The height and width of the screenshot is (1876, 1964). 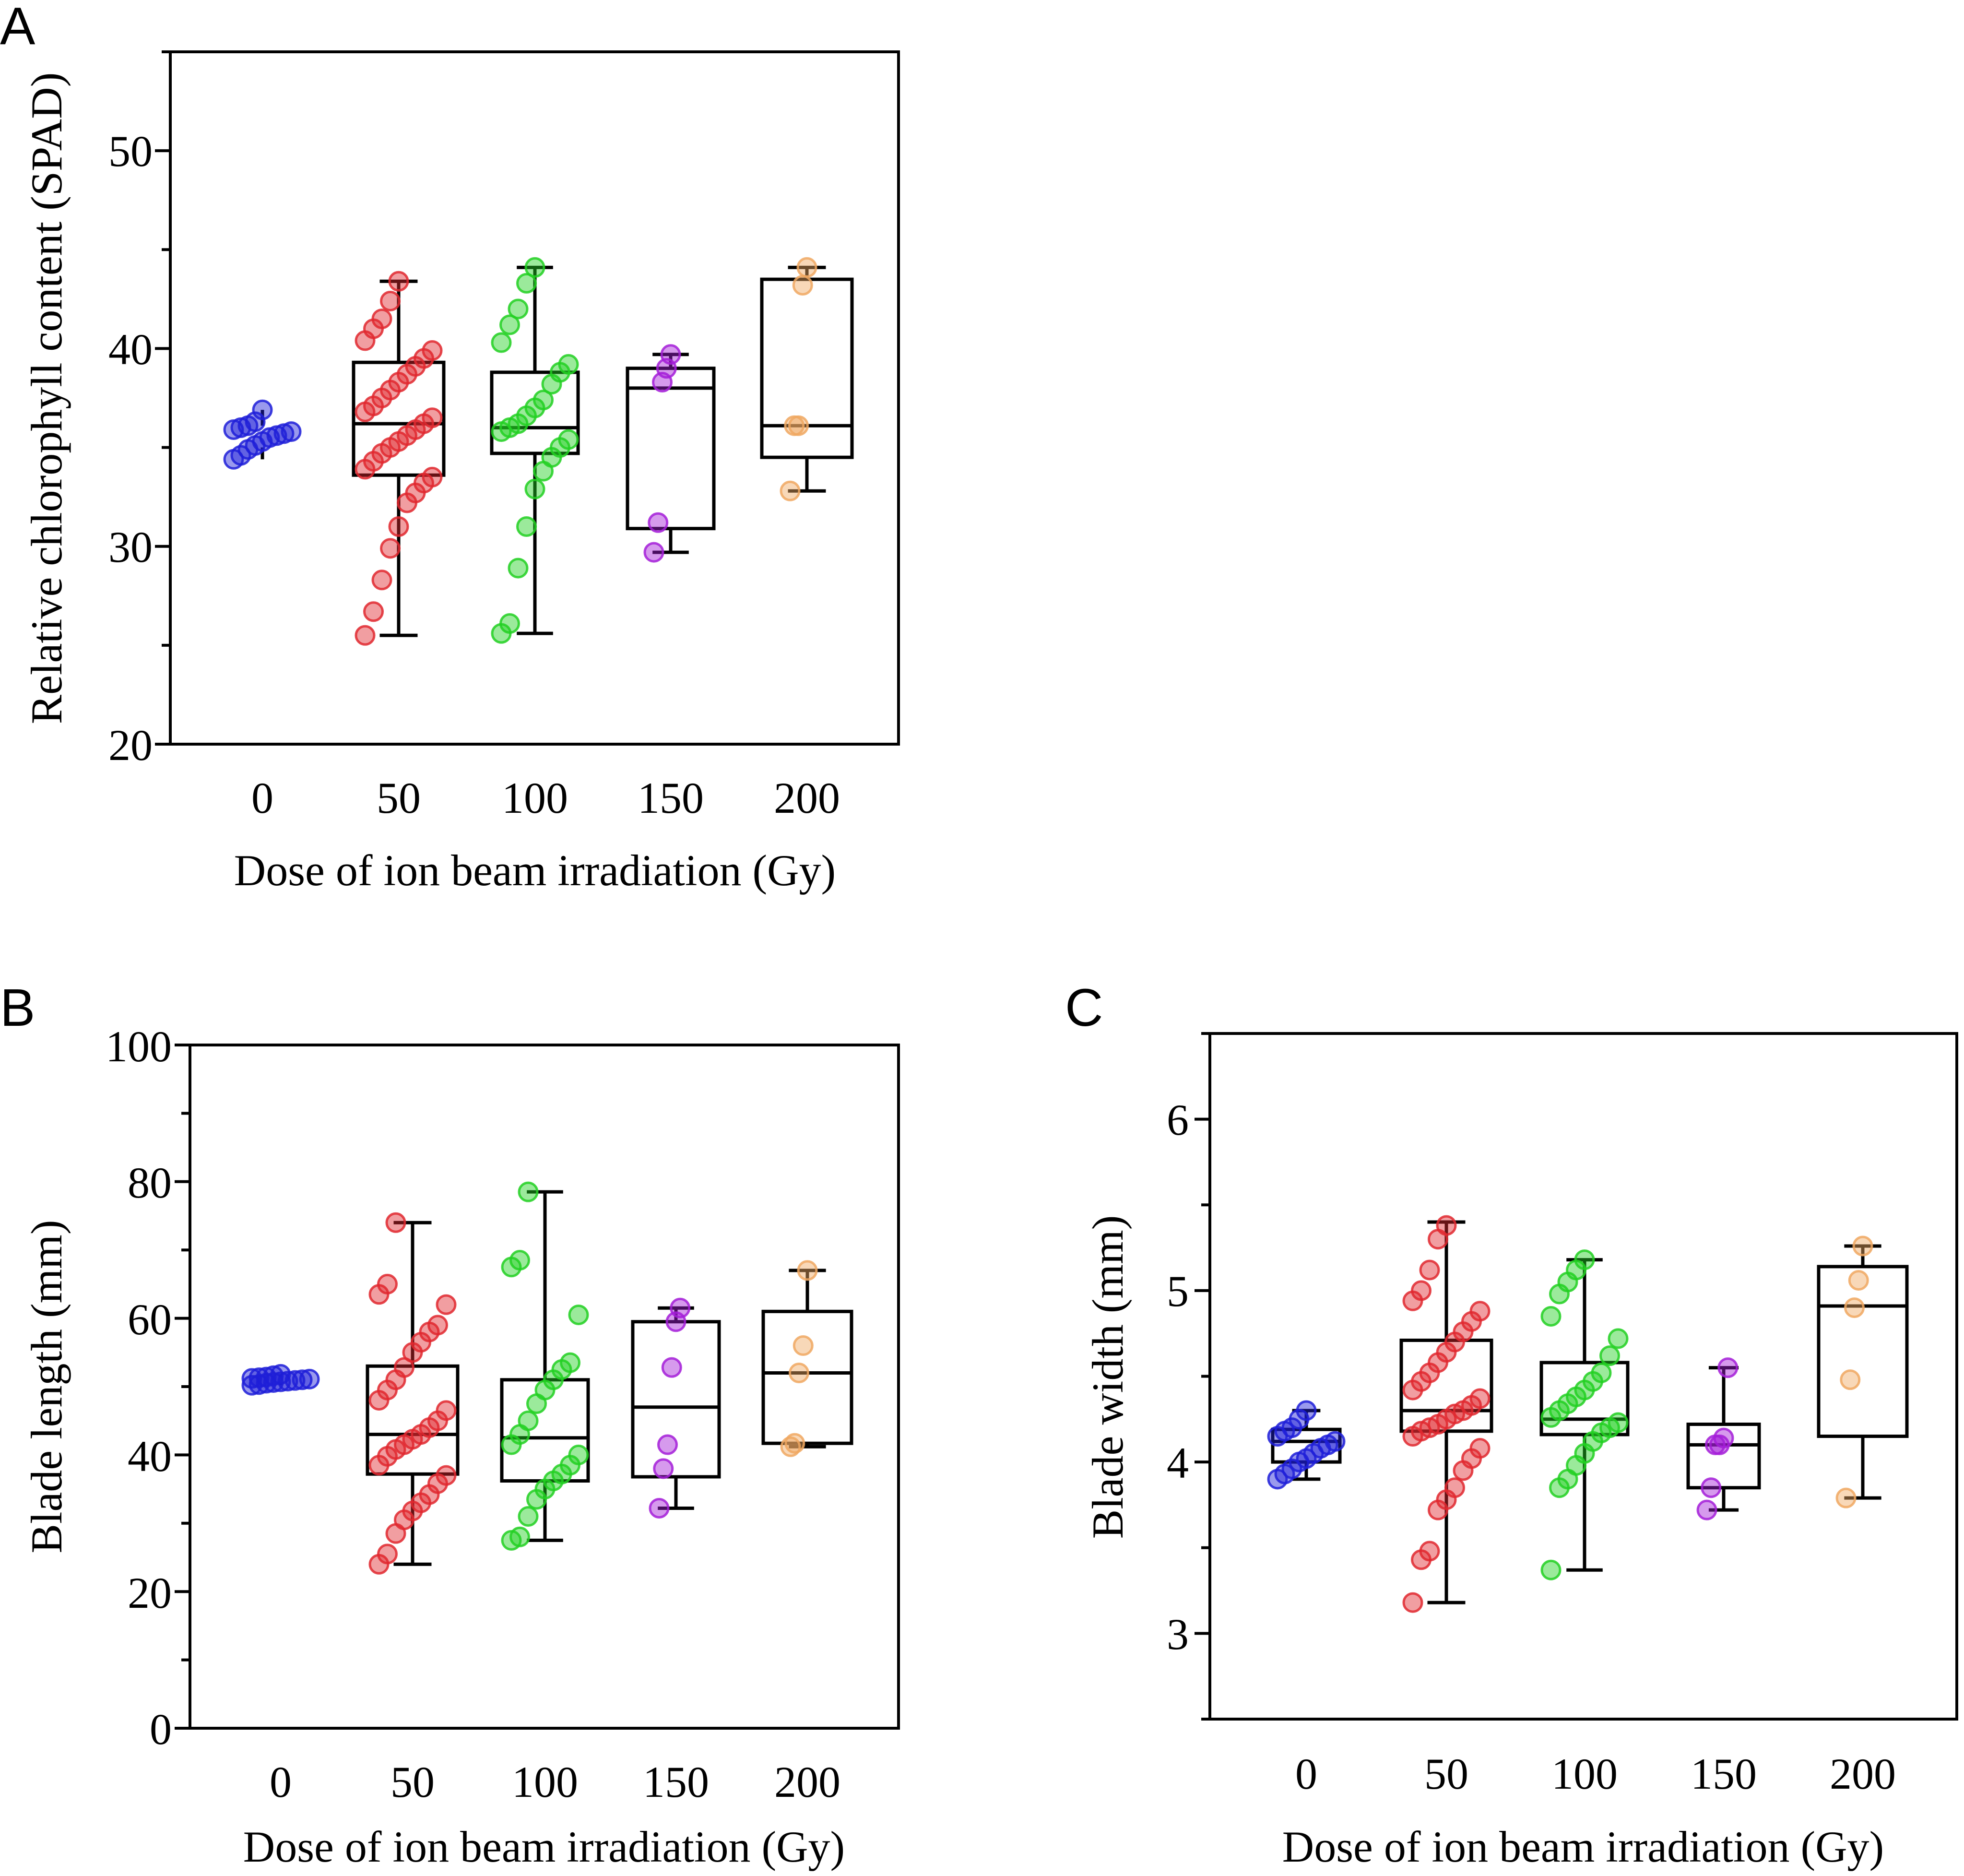 What do you see at coordinates (1107, 1377) in the screenshot?
I see `panel-c-y-axis-title: Blade width (mm)` at bounding box center [1107, 1377].